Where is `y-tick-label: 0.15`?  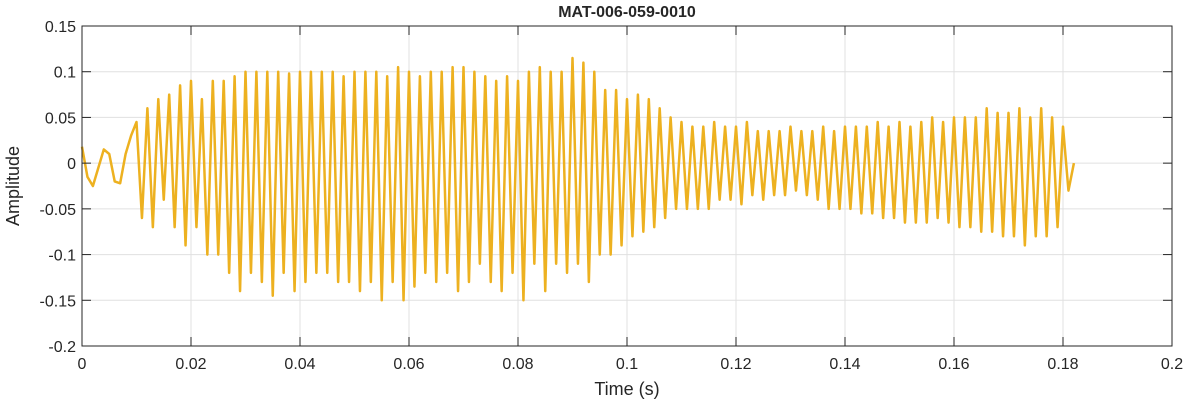 y-tick-label: 0.15 is located at coordinates (60, 27).